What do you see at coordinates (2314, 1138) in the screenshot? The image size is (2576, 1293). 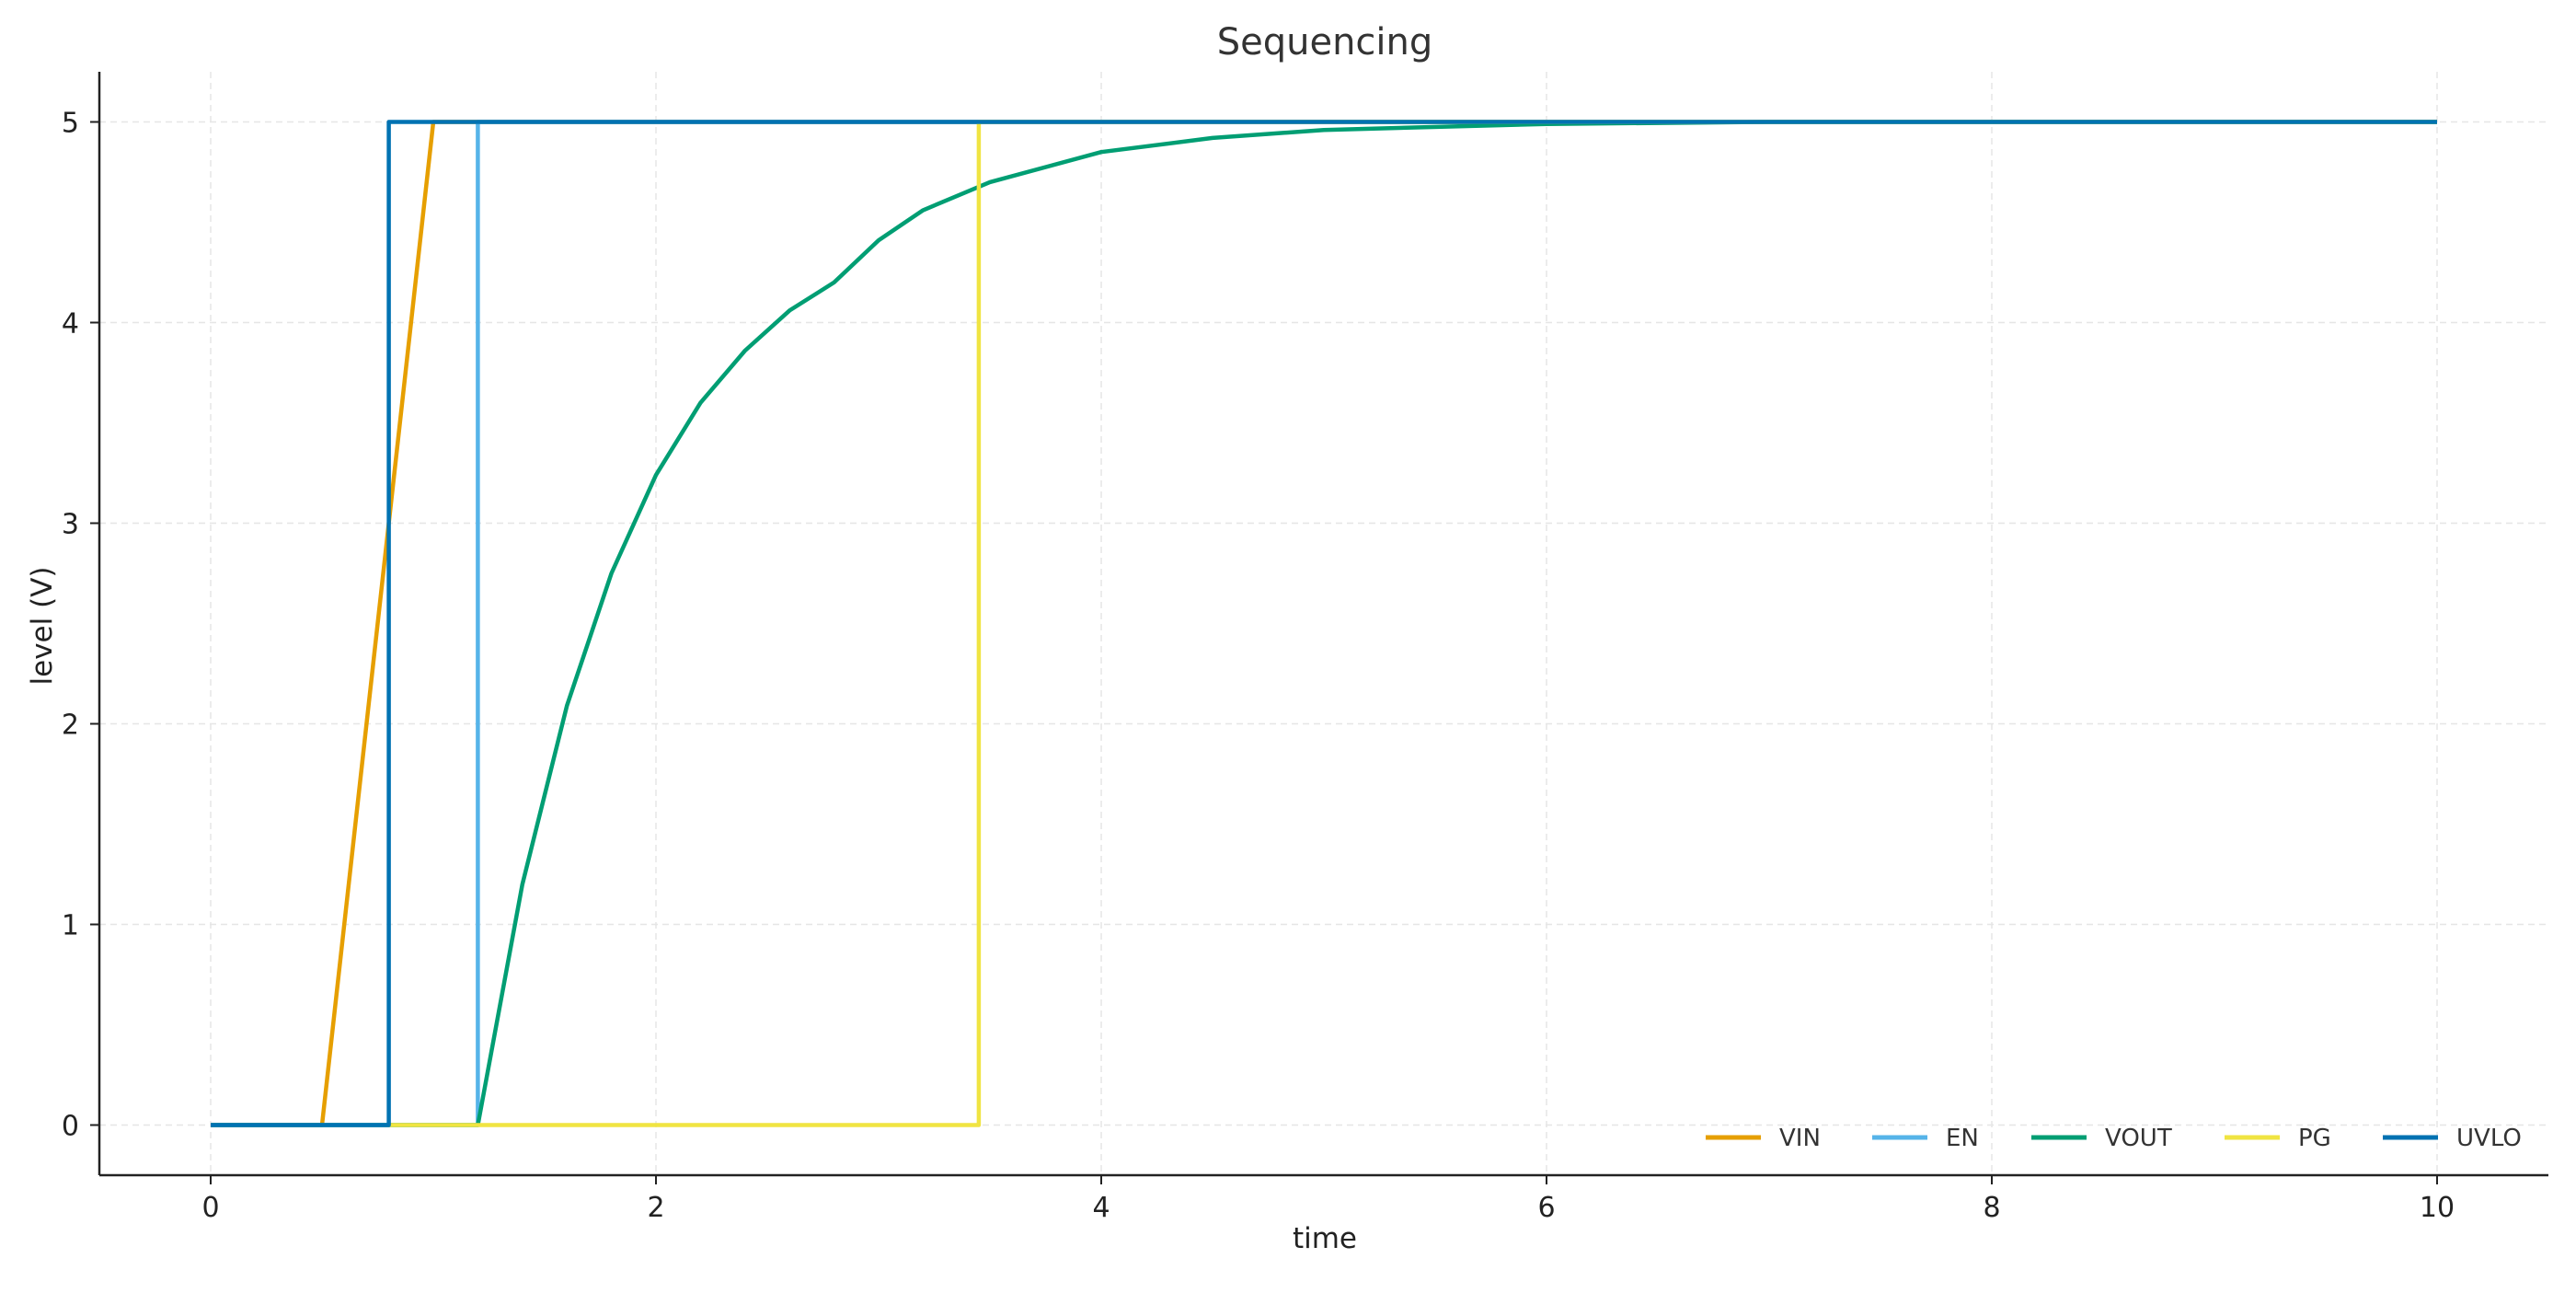 I see `legend-label-pg: PG` at bounding box center [2314, 1138].